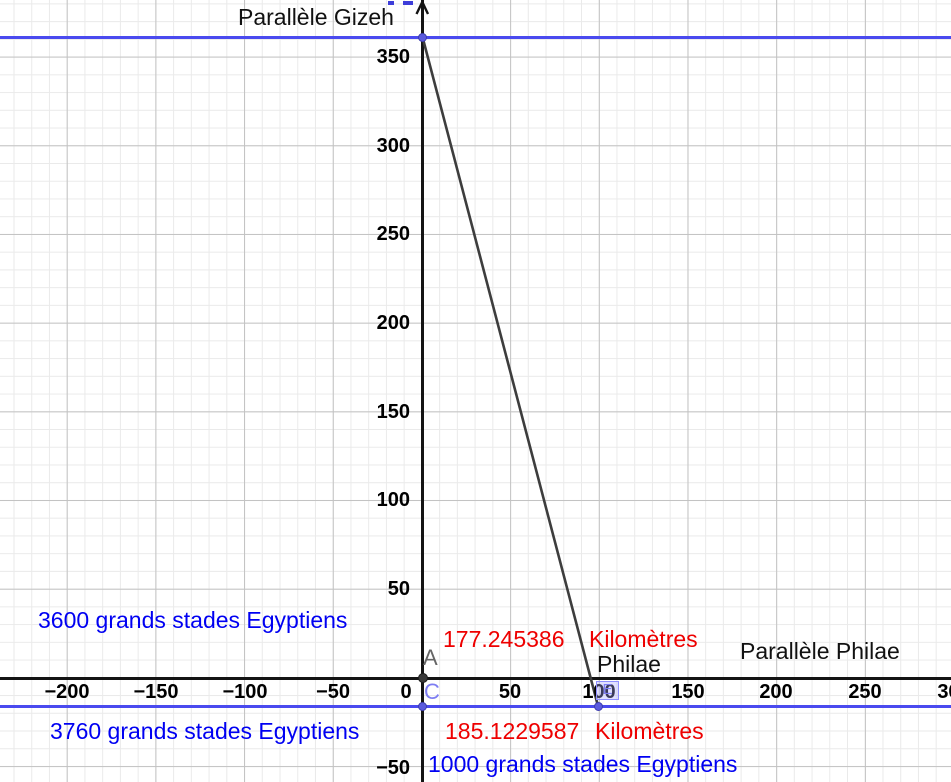 Image resolution: width=951 pixels, height=782 pixels. I want to click on point-c, so click(422, 706).